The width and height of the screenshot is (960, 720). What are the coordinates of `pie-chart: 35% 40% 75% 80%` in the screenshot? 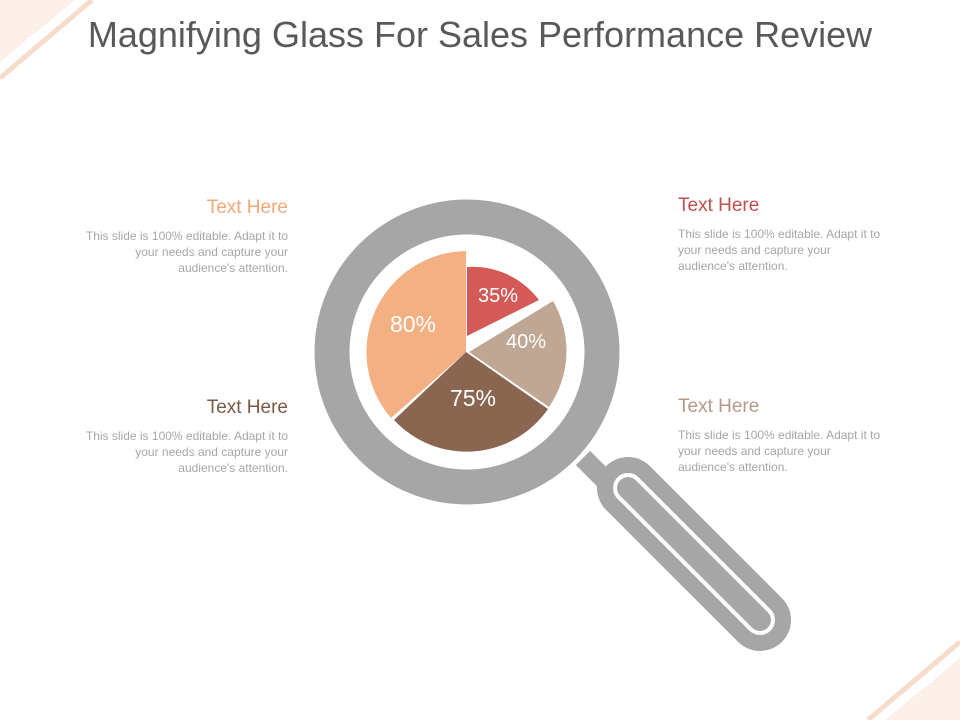 It's located at (466, 351).